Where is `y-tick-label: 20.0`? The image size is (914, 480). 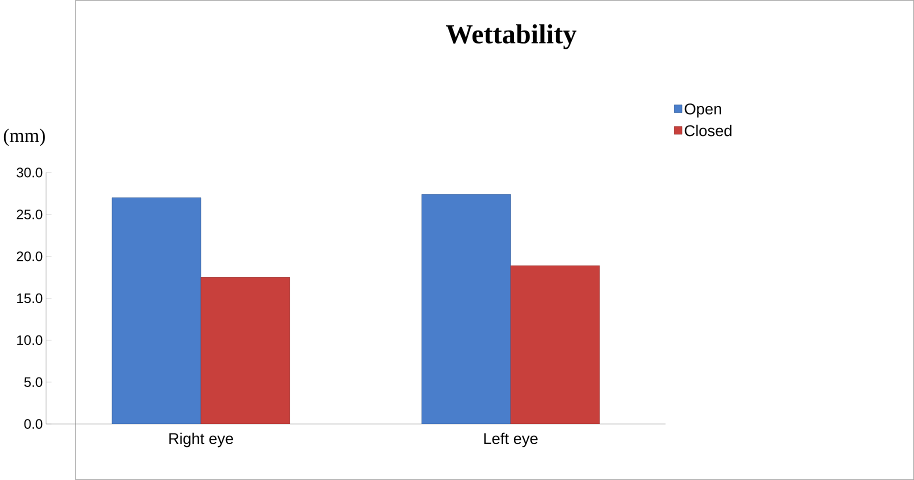 y-tick-label: 20.0 is located at coordinates (29, 257).